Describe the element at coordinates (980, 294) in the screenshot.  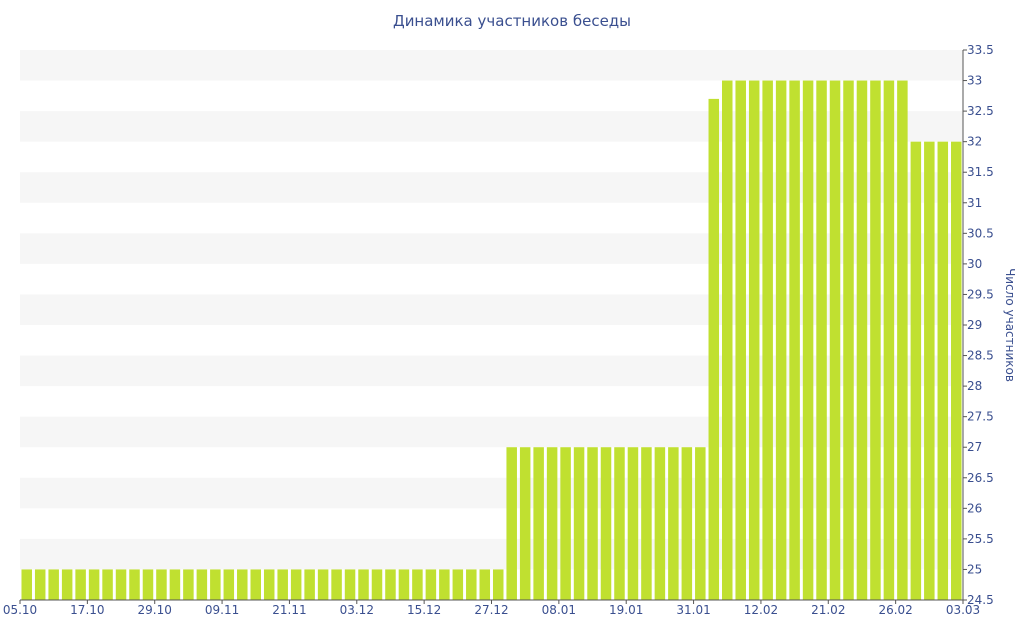
I see `y-tick-label: 29.5` at that location.